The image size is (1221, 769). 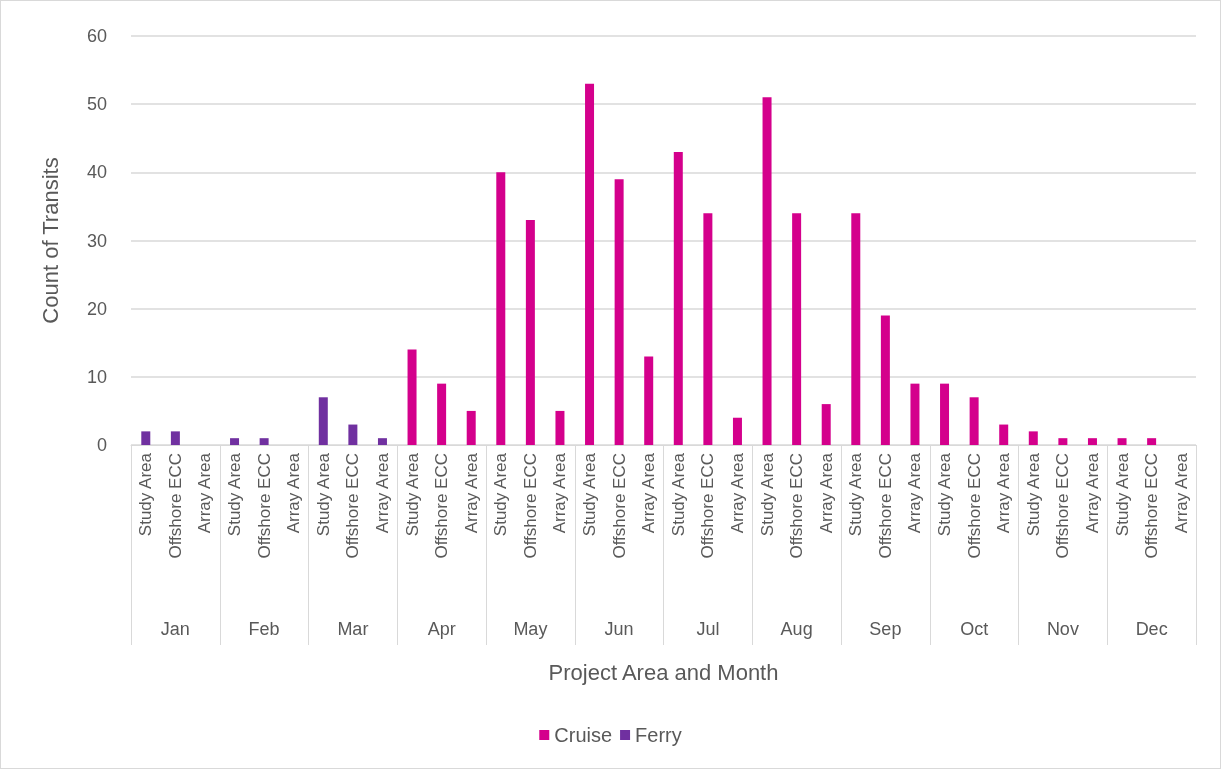 I want to click on y-tick-label: 60, so click(x=96, y=36).